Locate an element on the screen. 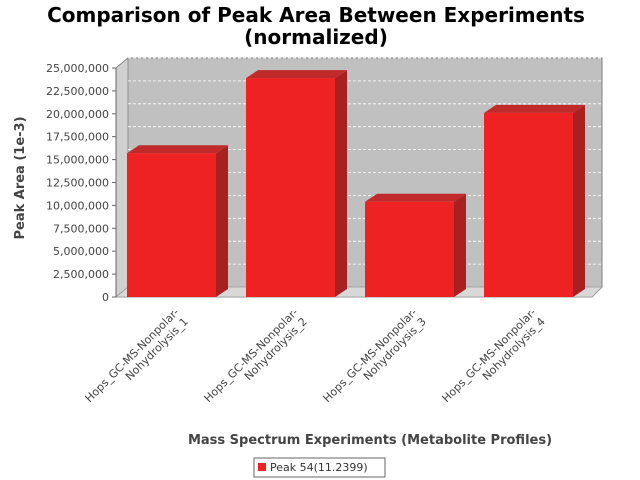  y-tick-label: 25,000,000 is located at coordinates (77, 68).